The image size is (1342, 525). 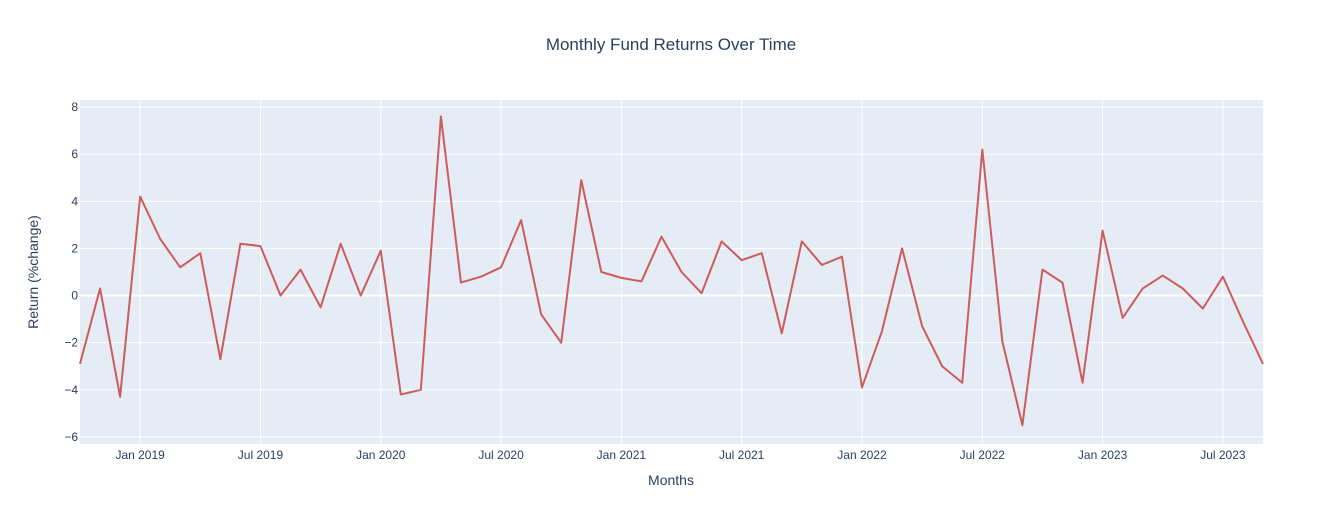 I want to click on x-axis-title: Months, so click(x=671, y=480).